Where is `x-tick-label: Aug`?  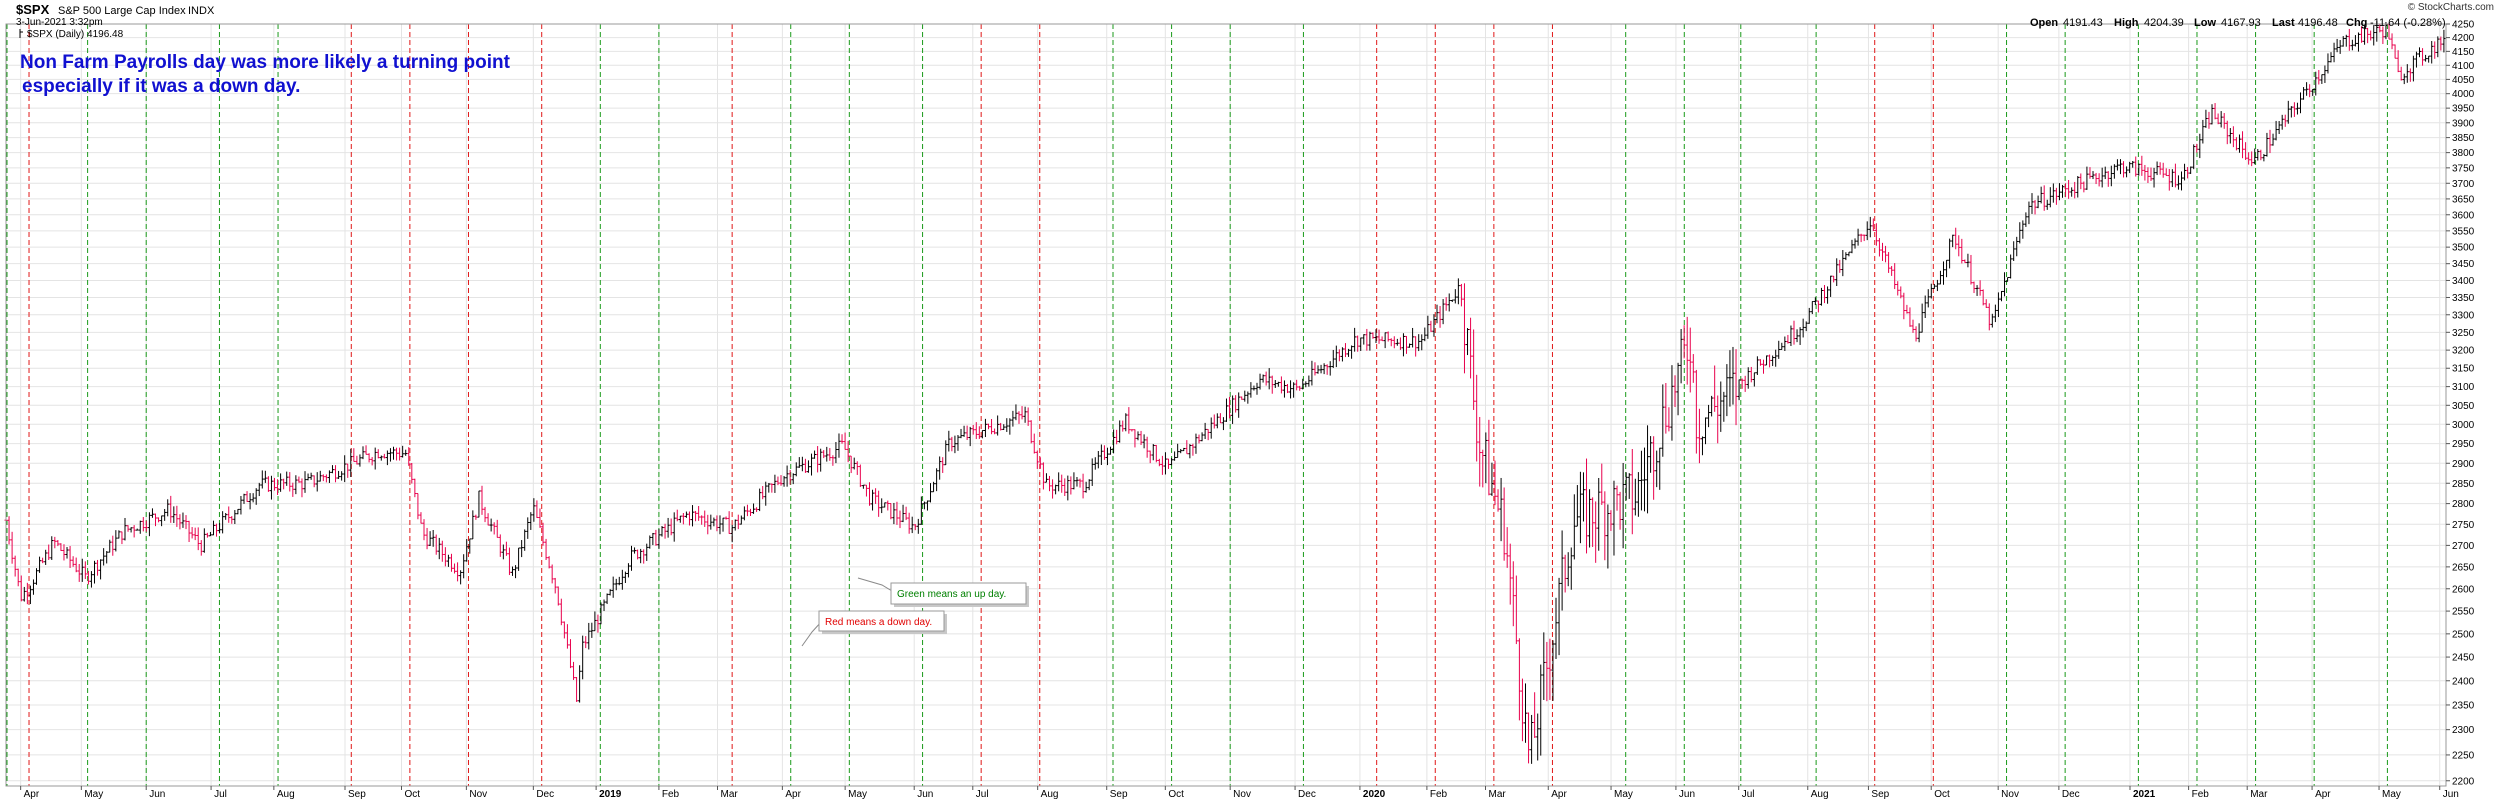
x-tick-label: Aug is located at coordinates (286, 794).